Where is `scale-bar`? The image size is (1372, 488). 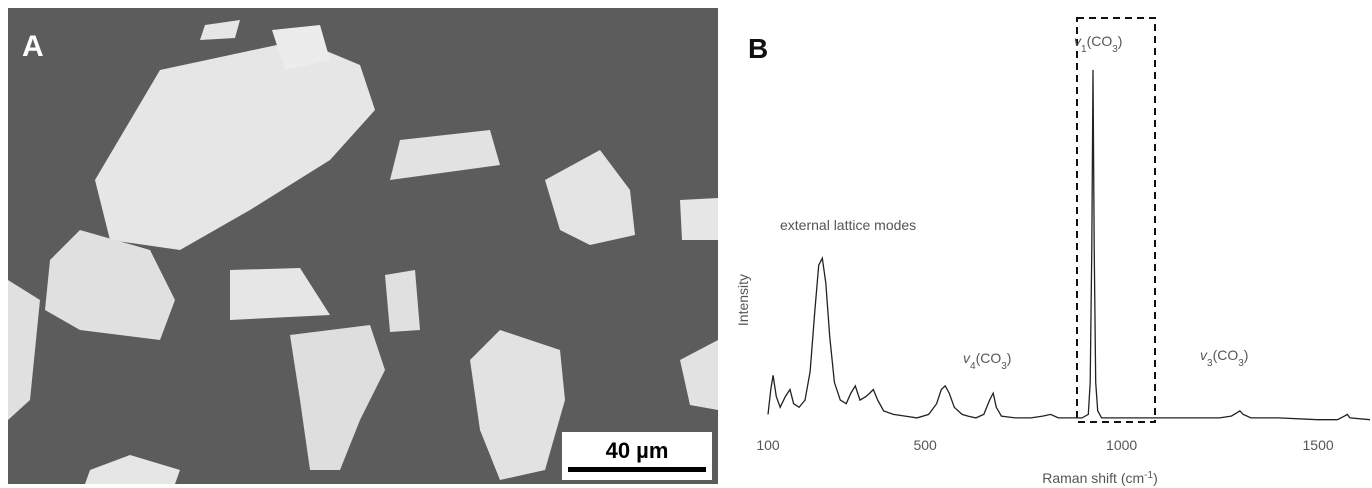
scale-bar is located at coordinates (637, 469).